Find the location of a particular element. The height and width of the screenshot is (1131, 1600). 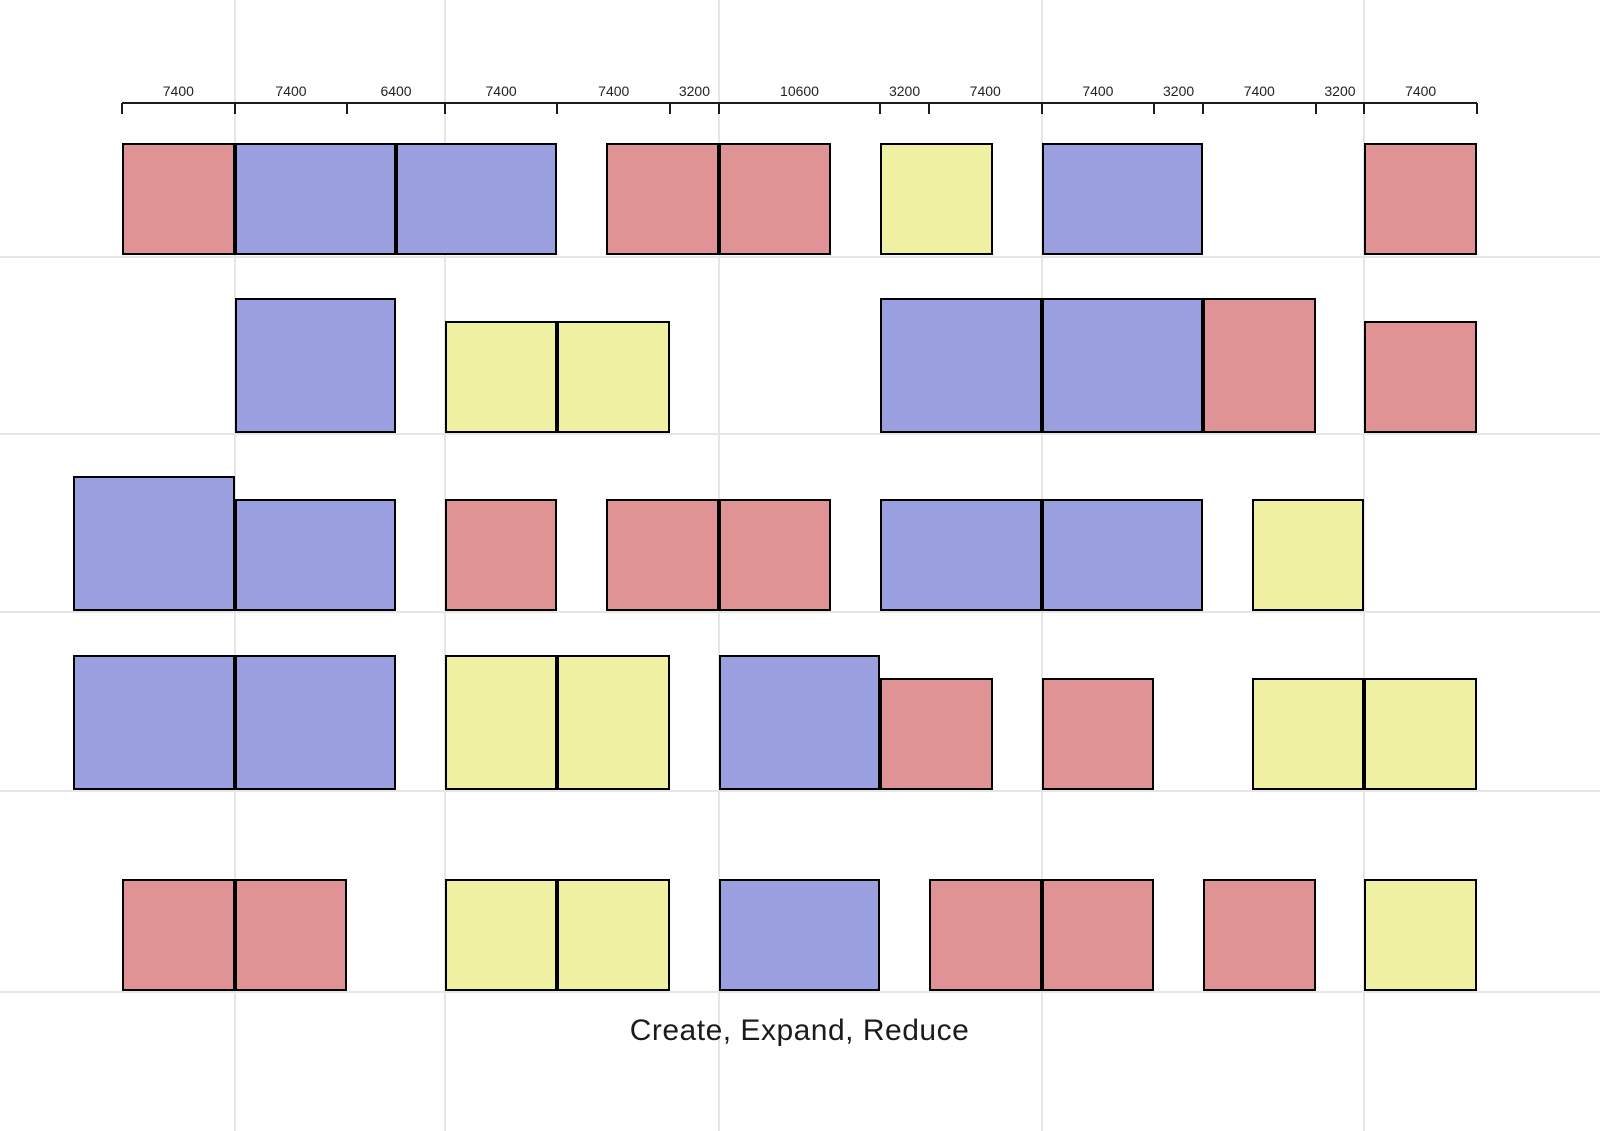

axis-segment-label: 10600 is located at coordinates (799, 91).